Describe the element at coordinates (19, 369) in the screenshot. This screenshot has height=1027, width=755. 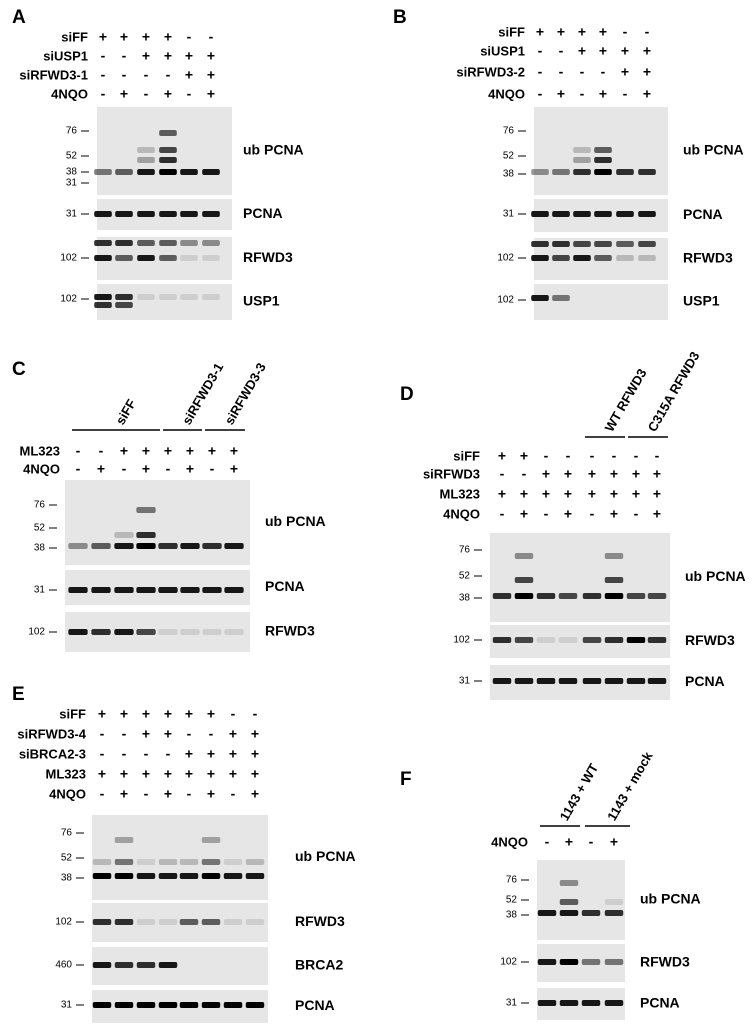
I see `panel-label: C` at that location.